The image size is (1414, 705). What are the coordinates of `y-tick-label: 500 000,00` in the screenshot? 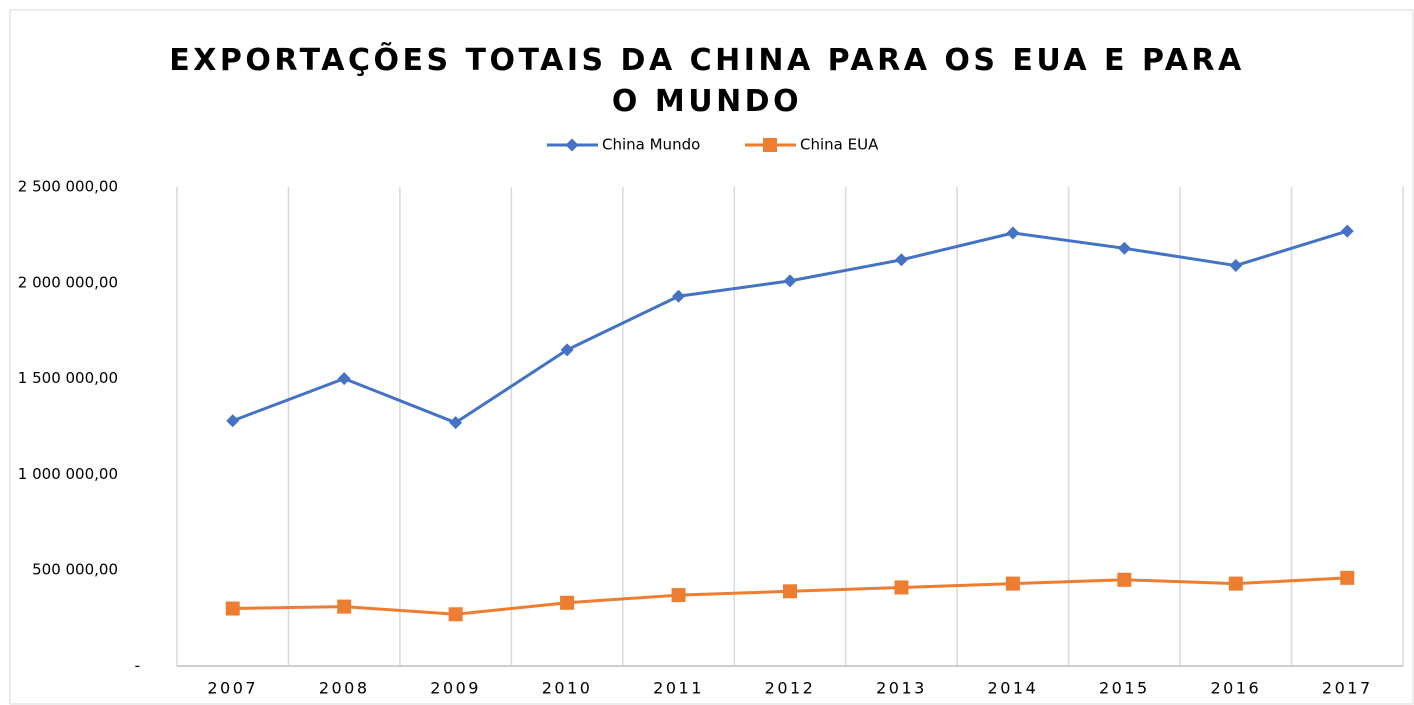 It's located at (75, 570).